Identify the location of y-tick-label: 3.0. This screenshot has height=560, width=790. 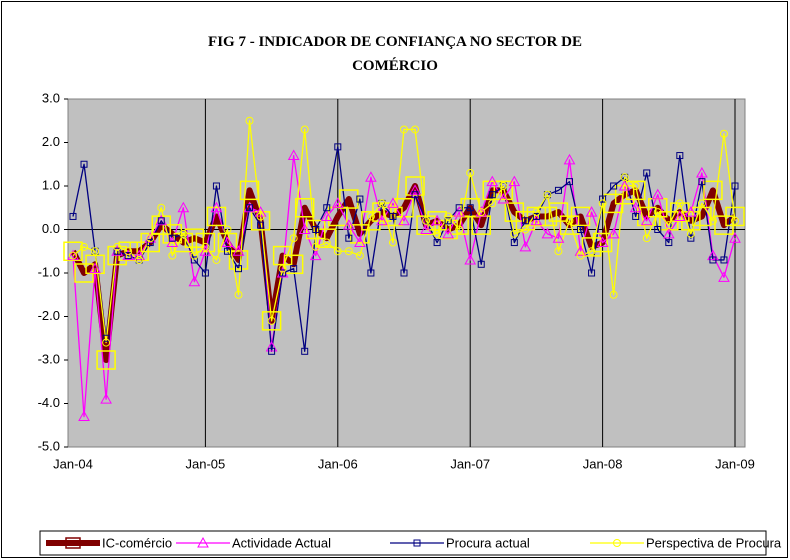
(51, 97).